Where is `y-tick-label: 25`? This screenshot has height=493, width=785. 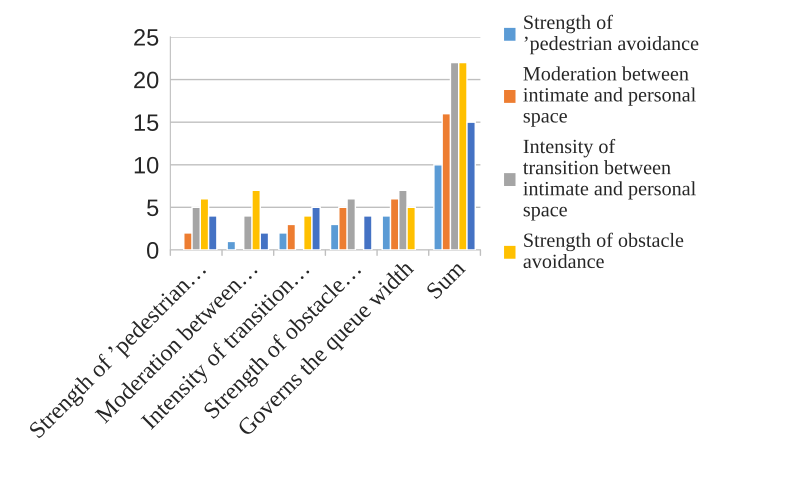 y-tick-label: 25 is located at coordinates (146, 37).